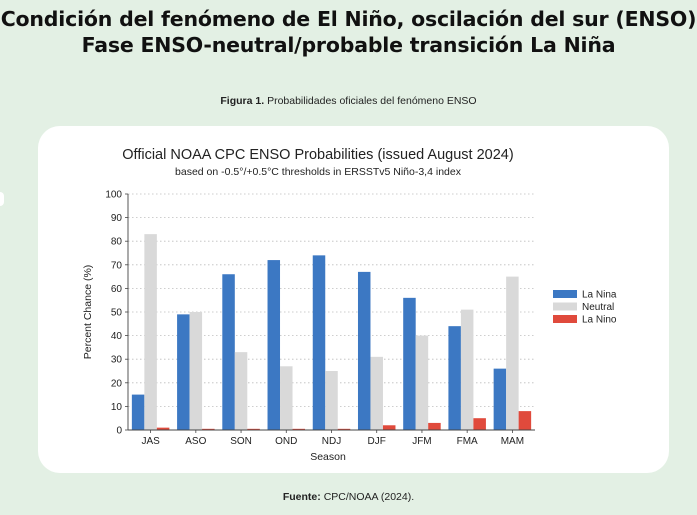  Describe the element at coordinates (454, 378) in the screenshot. I see `bar-la-nina-fma` at that location.